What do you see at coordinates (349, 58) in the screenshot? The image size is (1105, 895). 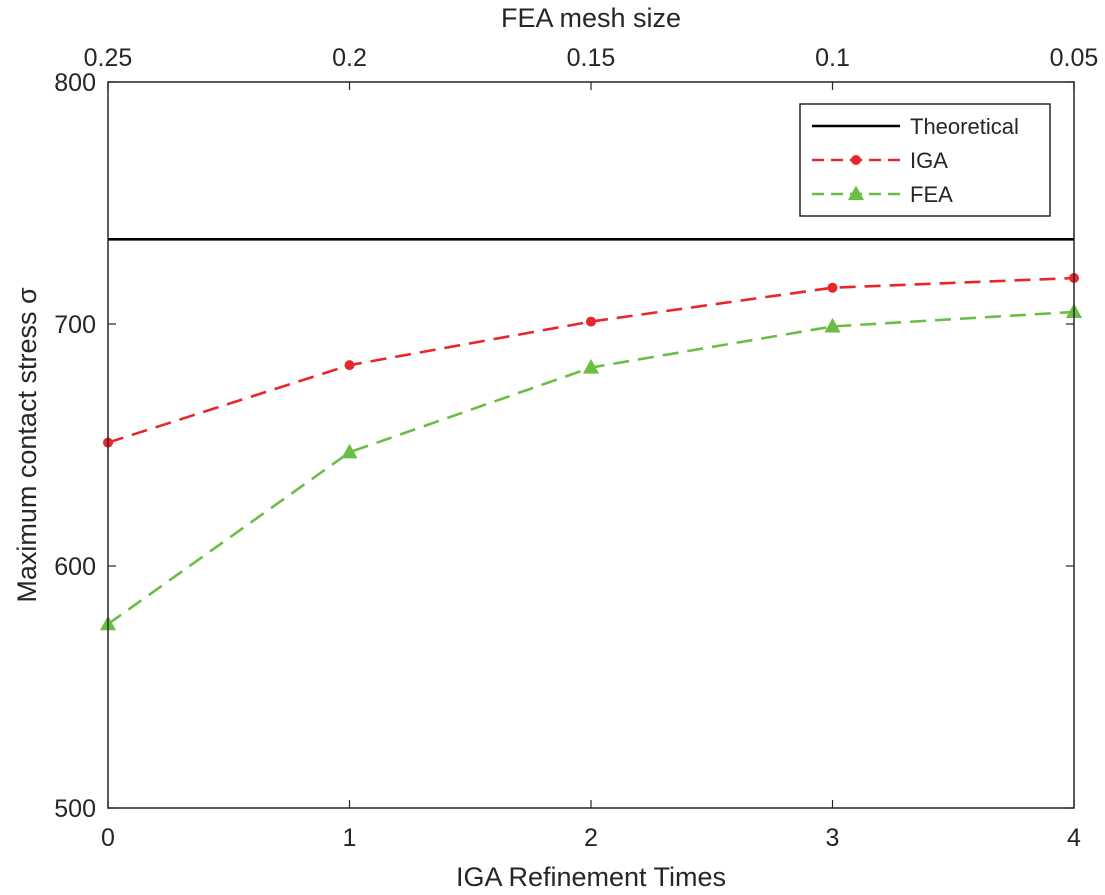 I see `top-tick-label: 0.2` at bounding box center [349, 58].